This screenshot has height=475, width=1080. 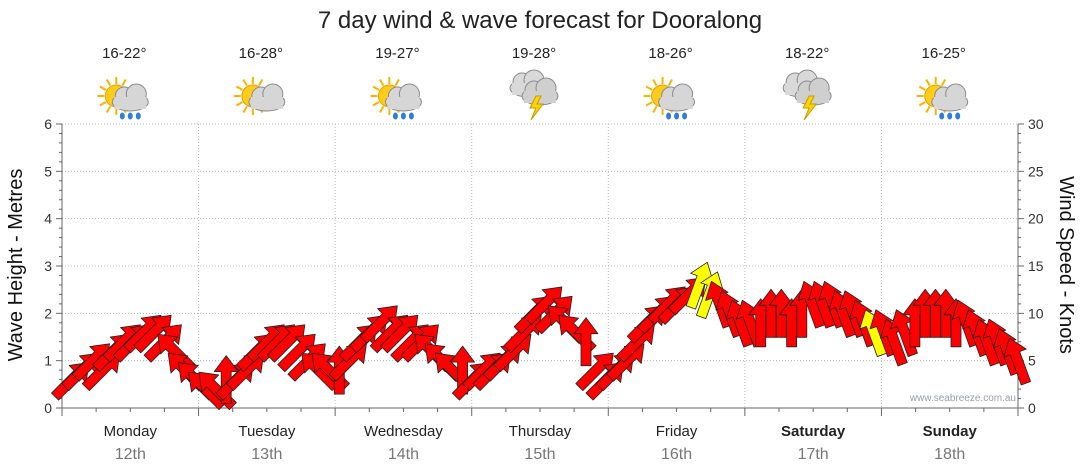 What do you see at coordinates (266, 431) in the screenshot?
I see `day-name-label: Tuesday` at bounding box center [266, 431].